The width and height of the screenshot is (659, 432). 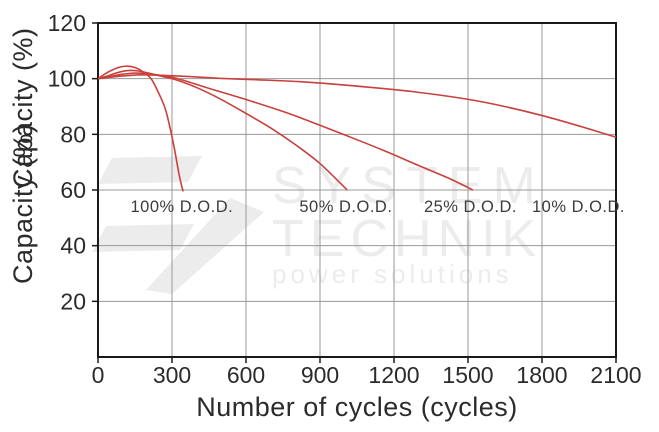 What do you see at coordinates (470, 207) in the screenshot?
I see `label-25-d-o-d: 25% D.O.D.` at bounding box center [470, 207].